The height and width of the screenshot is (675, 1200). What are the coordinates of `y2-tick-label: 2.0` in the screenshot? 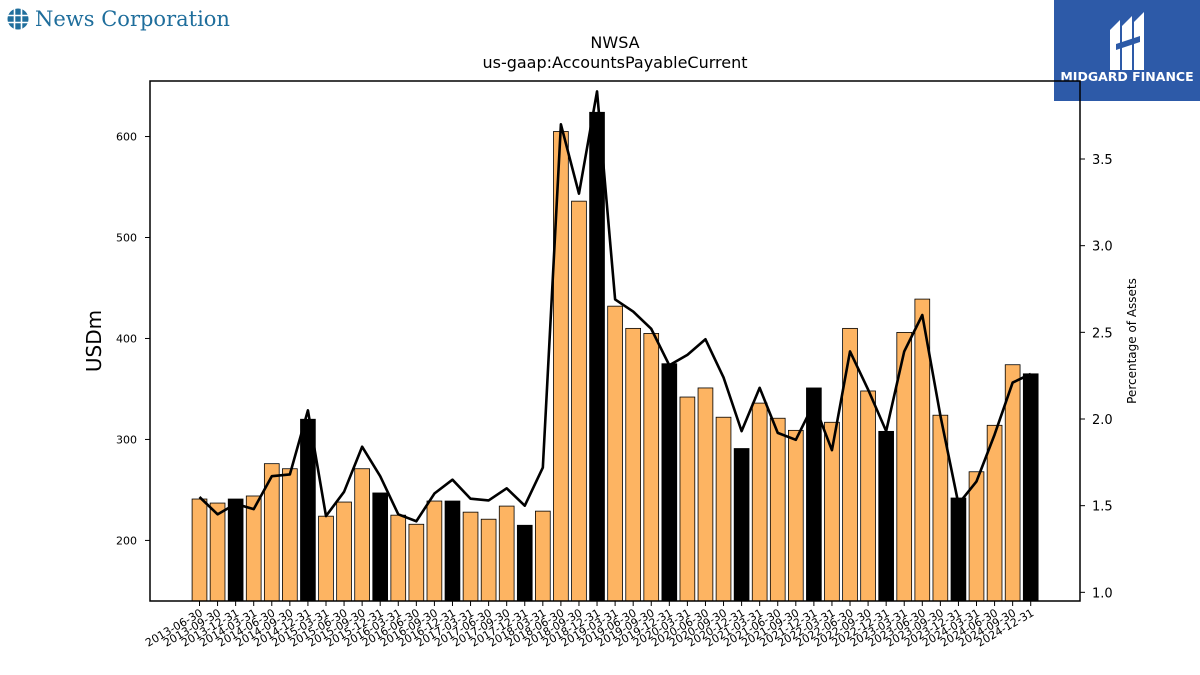 It's located at (1102, 420).